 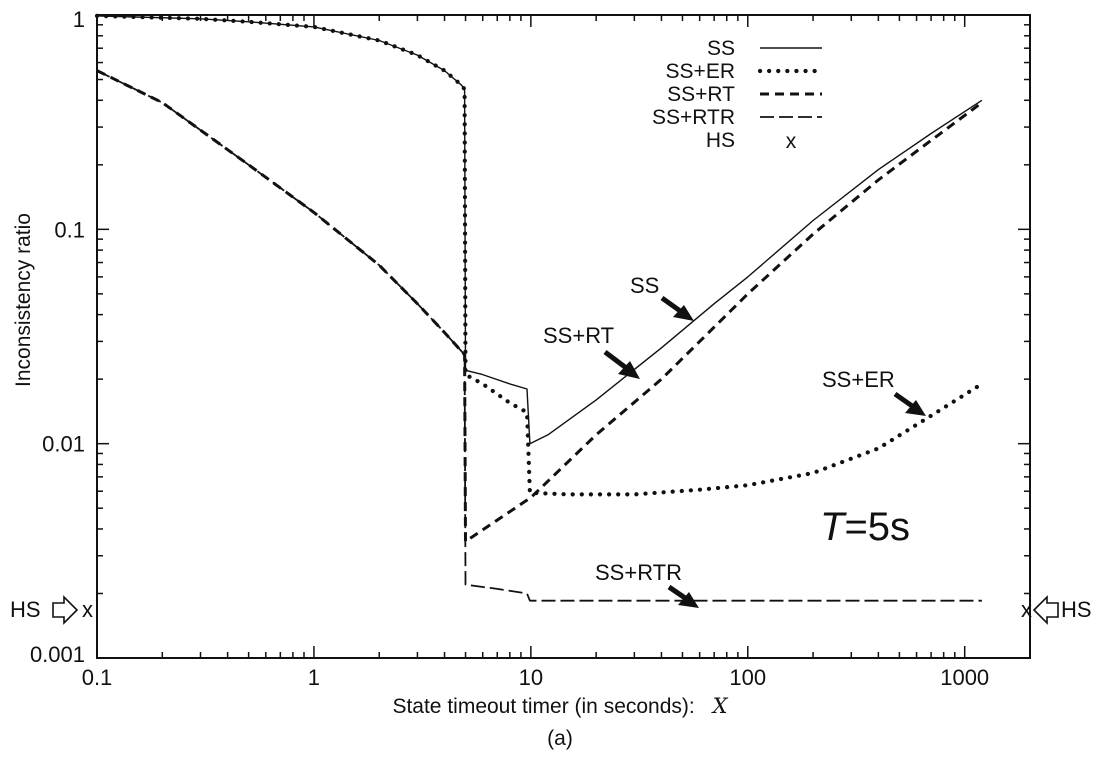 I want to click on x-axis-label-text: State timeout timer (in seconds):, so click(x=543, y=706).